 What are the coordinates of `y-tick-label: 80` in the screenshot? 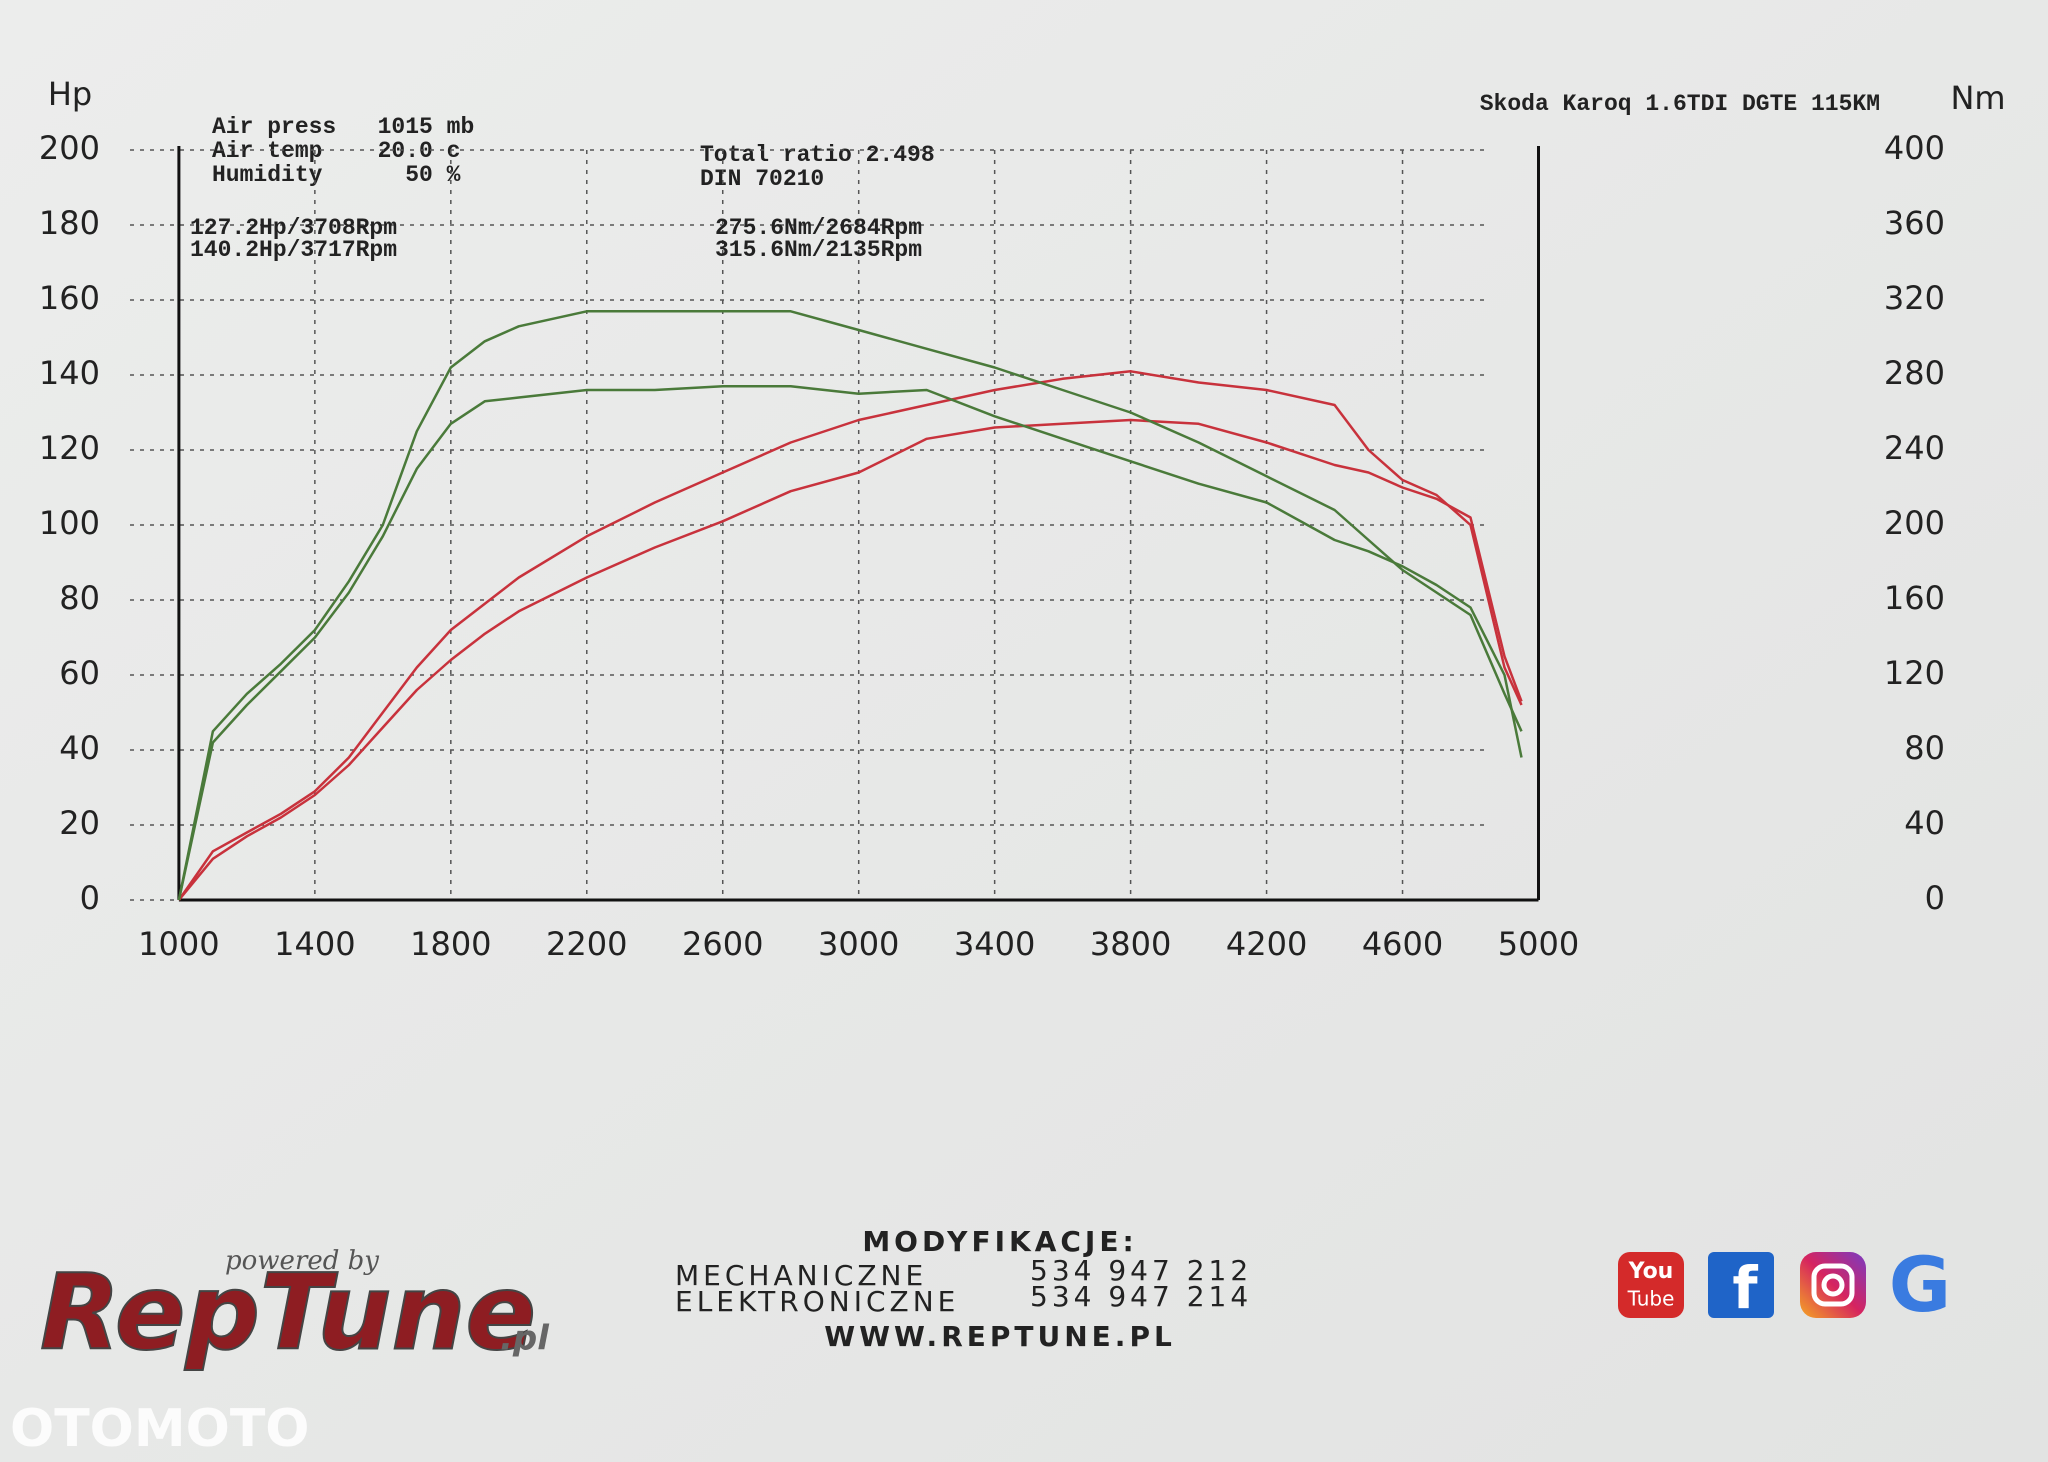 It's located at (79, 598).